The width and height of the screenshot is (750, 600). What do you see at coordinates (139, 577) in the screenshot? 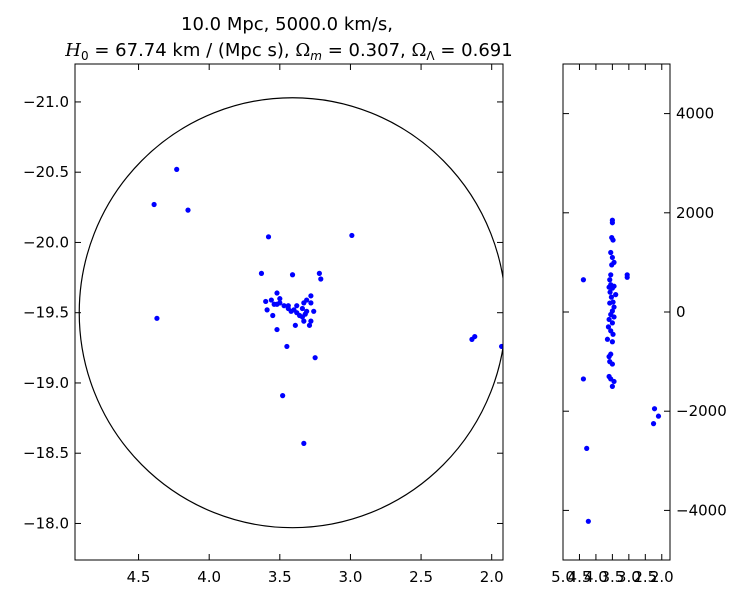
I see `main-x-tick-label: 4.5` at bounding box center [139, 577].